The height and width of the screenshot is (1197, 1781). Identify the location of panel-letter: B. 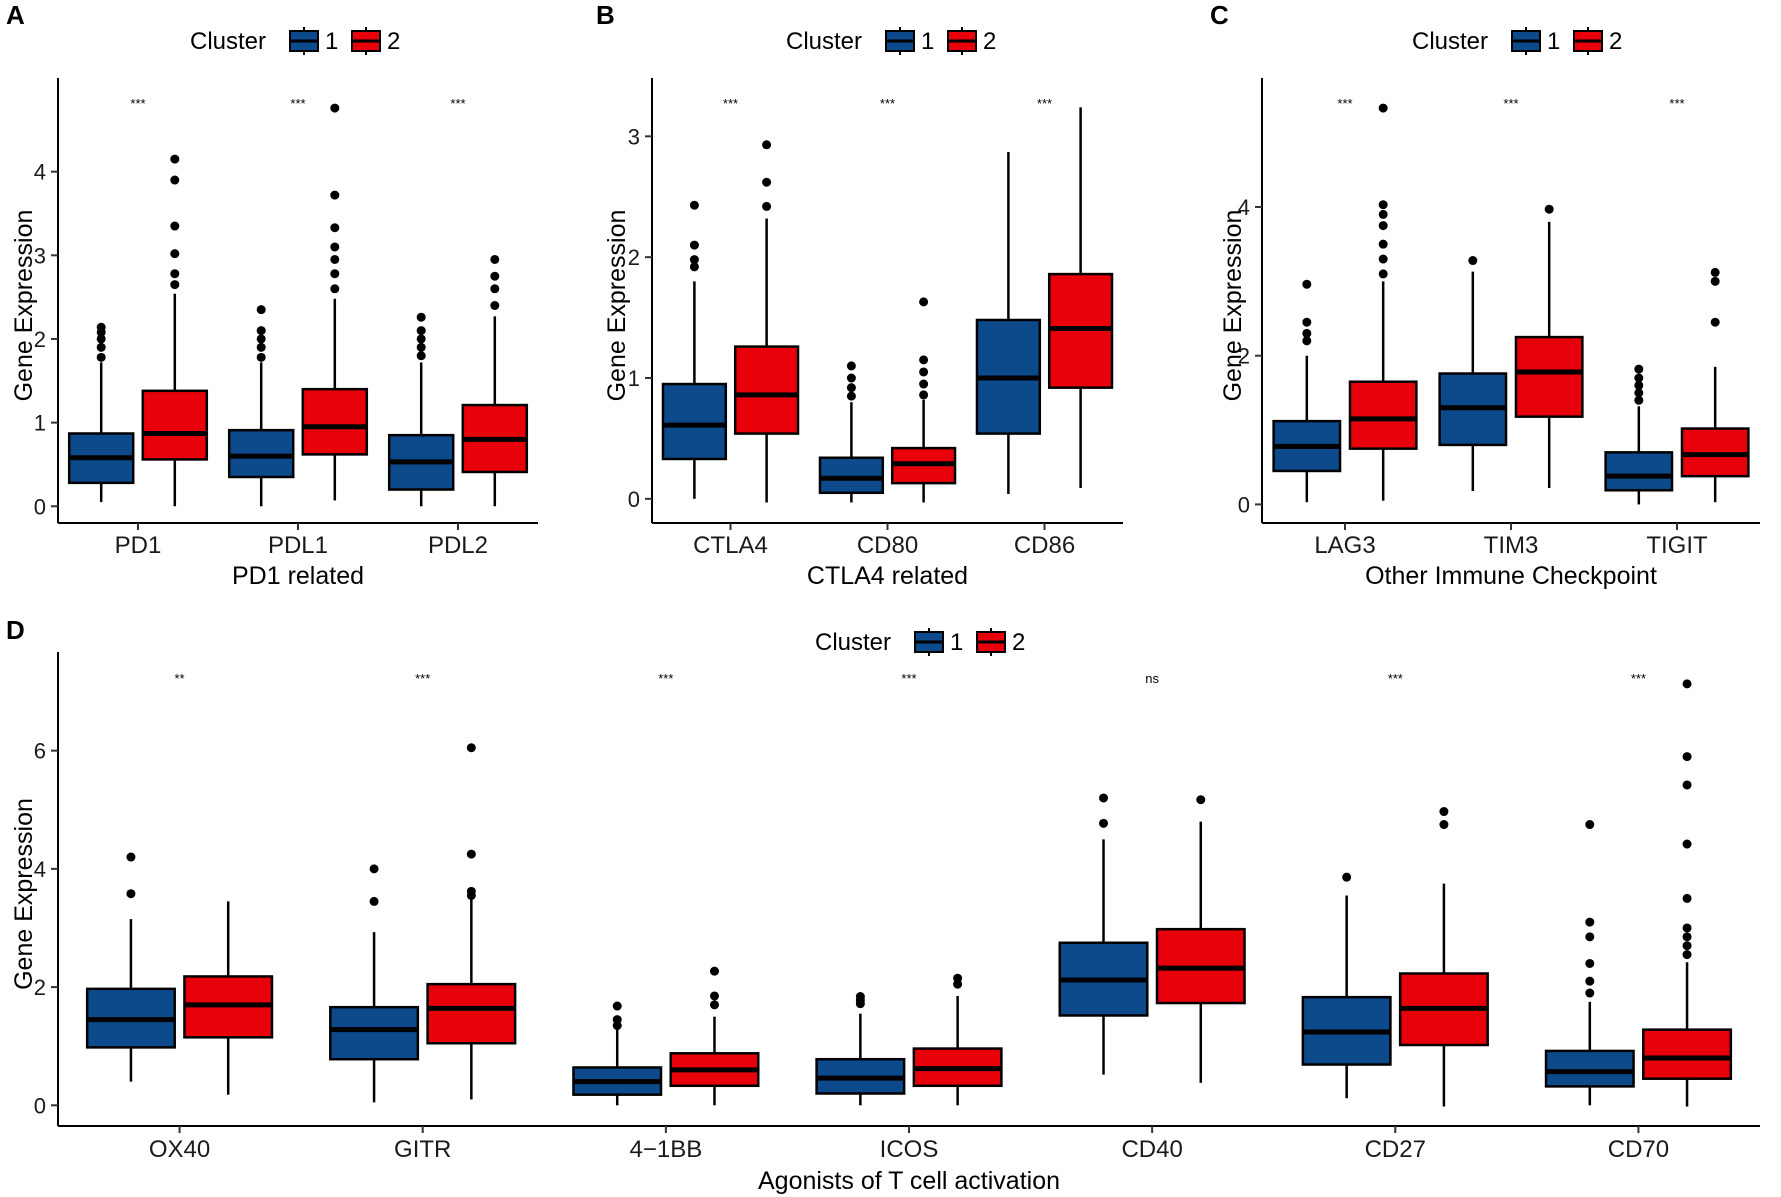
(605, 15).